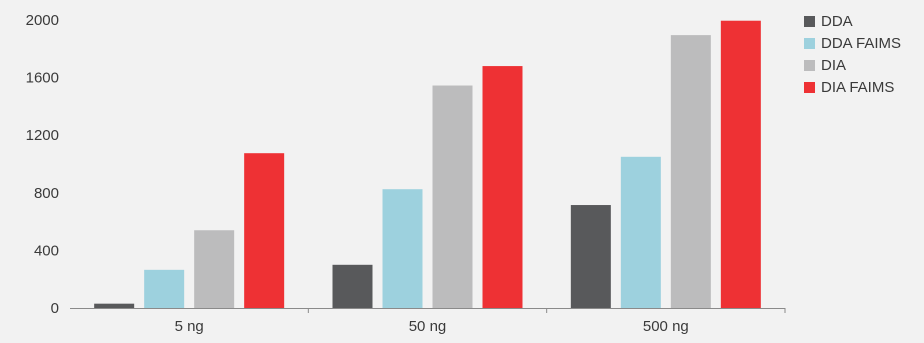 The height and width of the screenshot is (343, 924). What do you see at coordinates (42, 20) in the screenshot?
I see `y-tick-label: 2000` at bounding box center [42, 20].